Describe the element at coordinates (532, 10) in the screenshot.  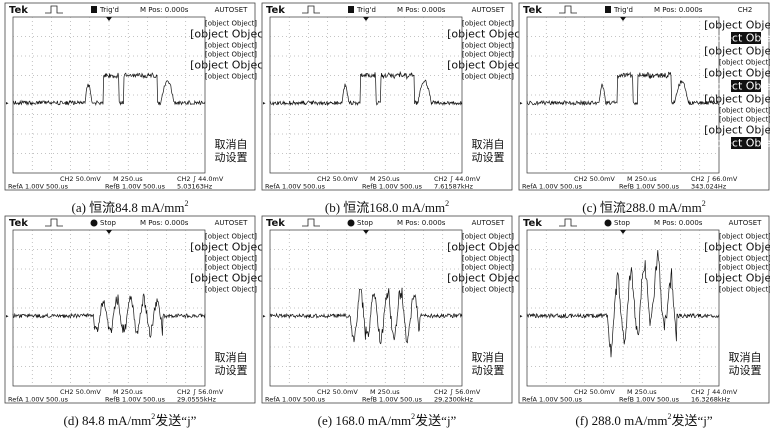
I see `brand: Tek` at that location.